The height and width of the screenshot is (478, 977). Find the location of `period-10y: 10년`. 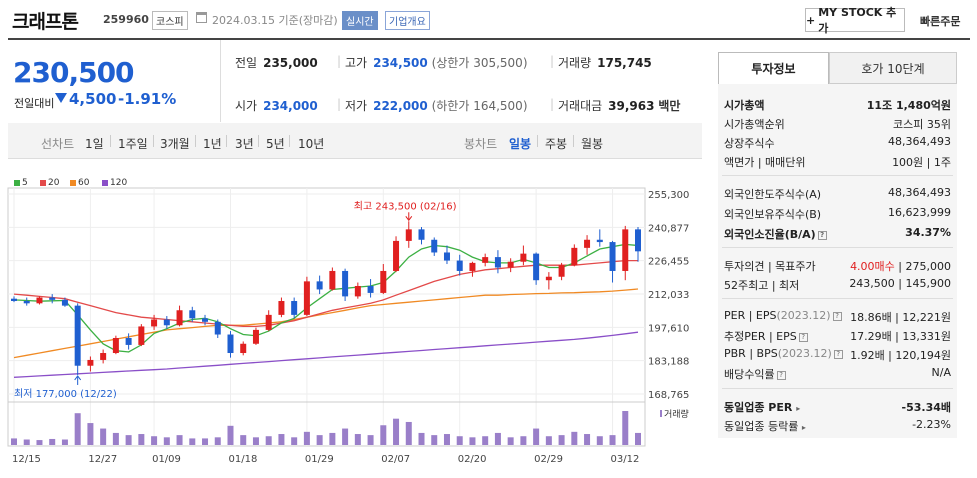

period-10y: 10년 is located at coordinates (311, 144).